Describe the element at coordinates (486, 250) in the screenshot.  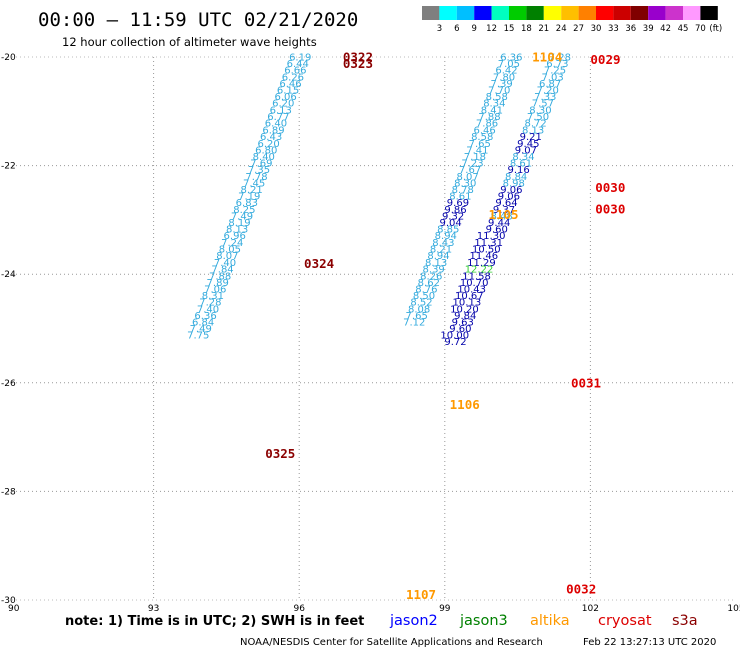
I see `wave-height-label: 10.50` at that location.